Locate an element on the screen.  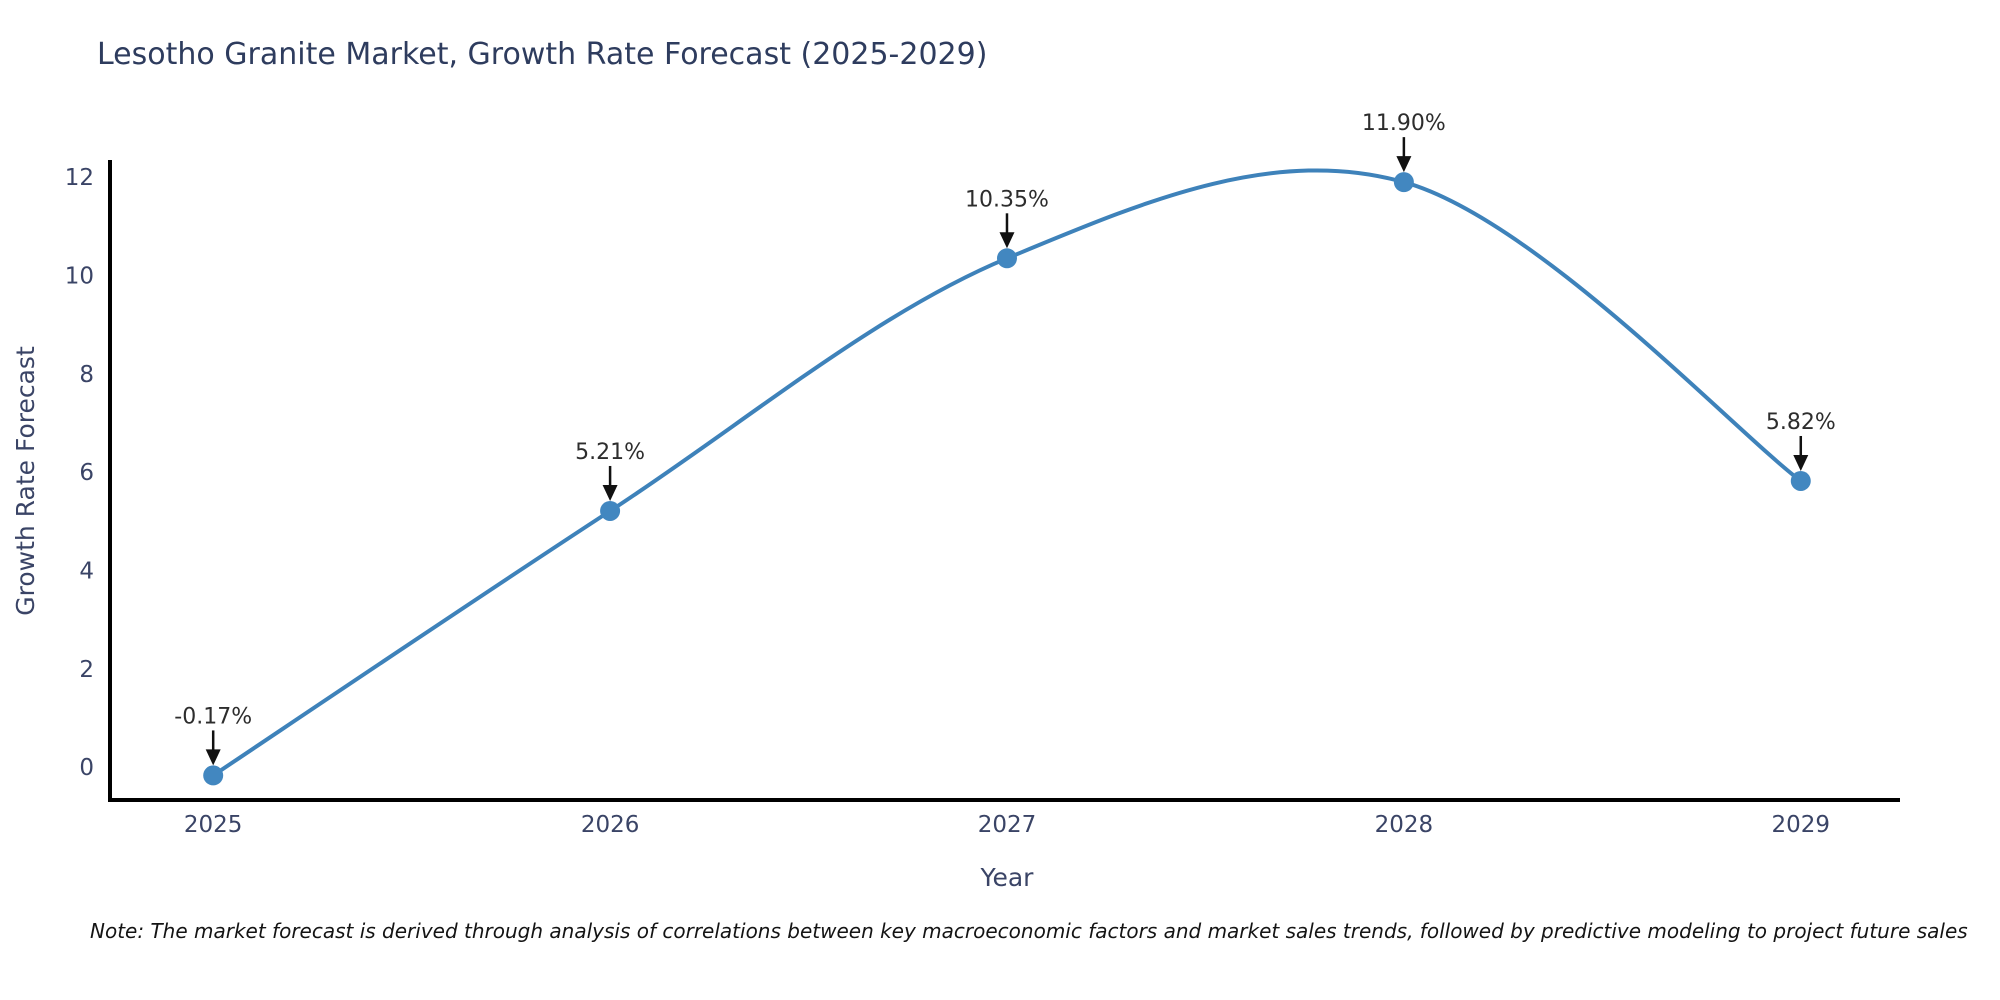
x-tick-label: 2029 is located at coordinates (1801, 825).